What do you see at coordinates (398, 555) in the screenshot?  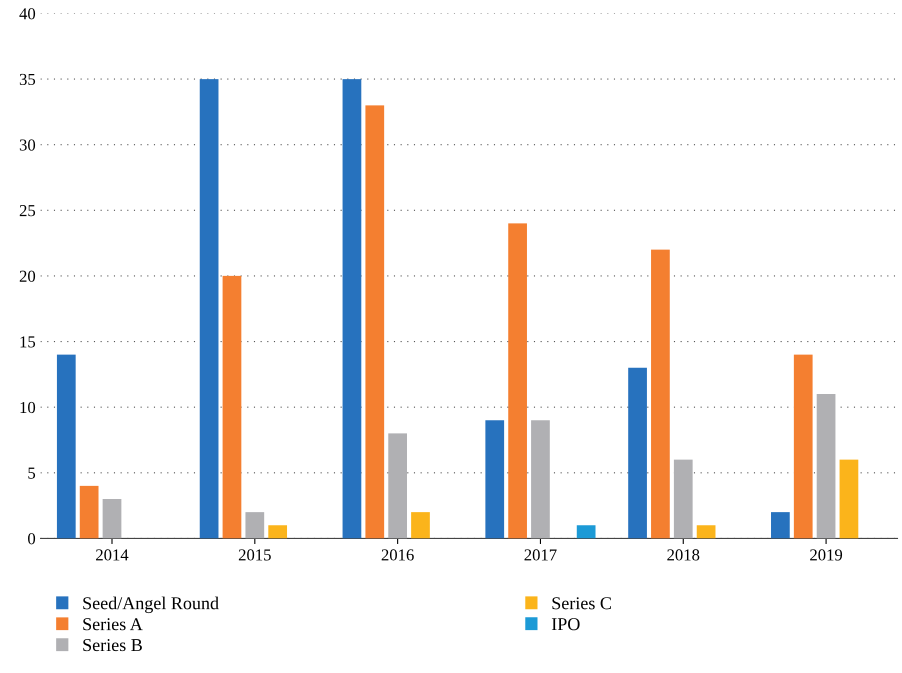 I see `x-tick-label: 2016` at bounding box center [398, 555].